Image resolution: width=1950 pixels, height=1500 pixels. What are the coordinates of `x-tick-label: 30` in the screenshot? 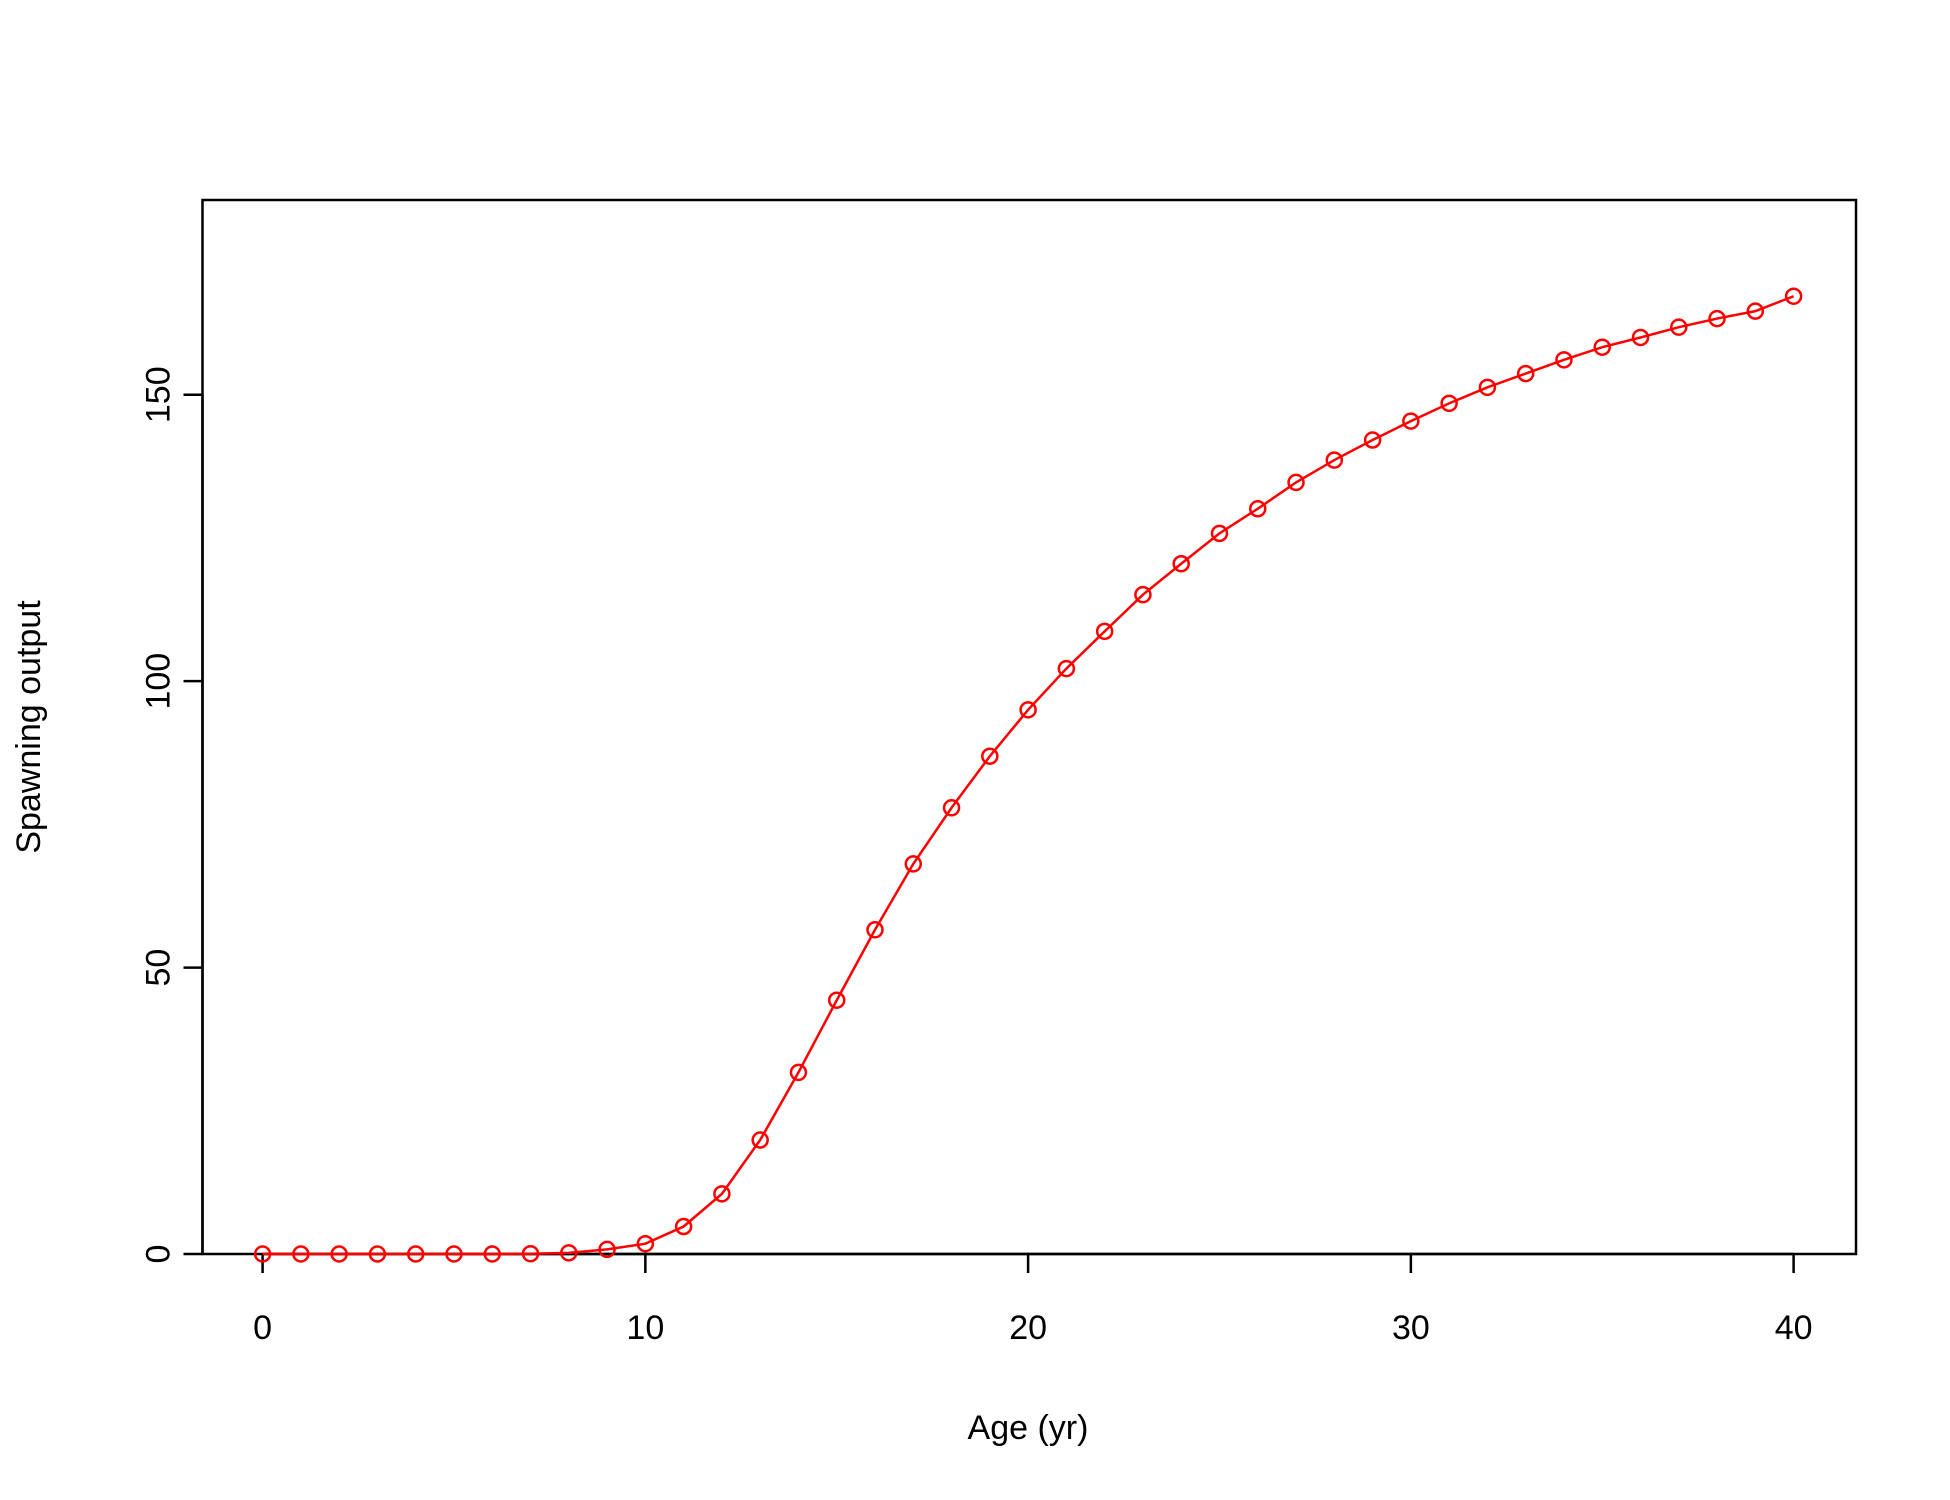 It's located at (1411, 1328).